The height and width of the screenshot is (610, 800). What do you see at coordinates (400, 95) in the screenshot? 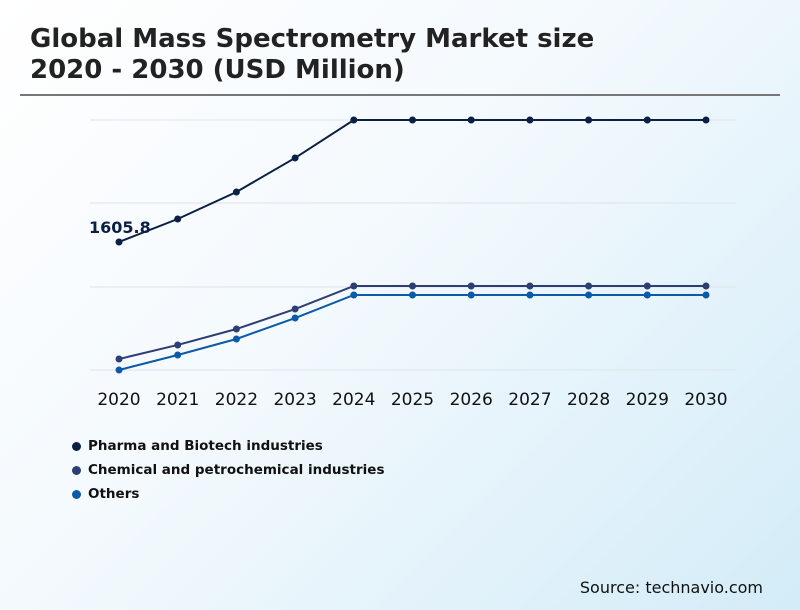
I see `title-divider` at bounding box center [400, 95].